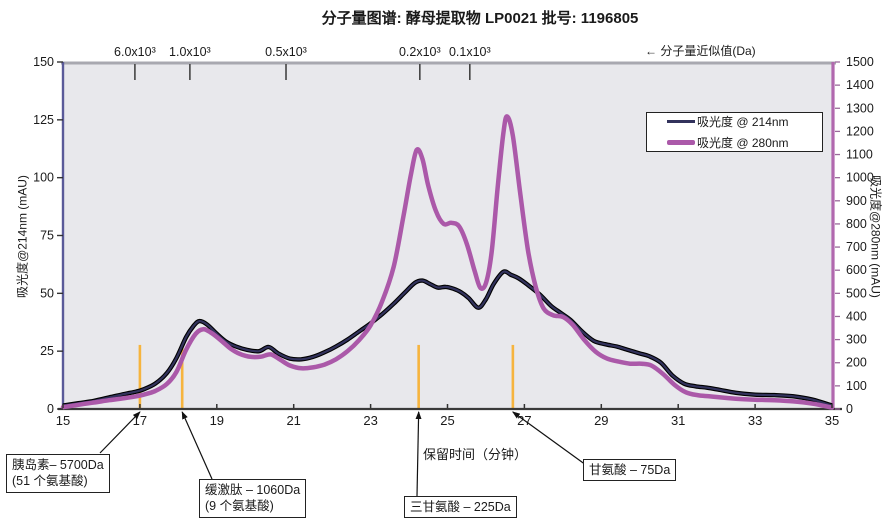  Describe the element at coordinates (734, 132) in the screenshot. I see `legend: 吸光度 @ 214nm 吸光度 @ 280nm` at that location.